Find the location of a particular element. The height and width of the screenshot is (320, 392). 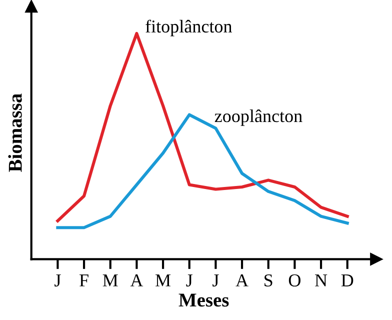

y-axis-title: Biomassa is located at coordinates (15, 133).